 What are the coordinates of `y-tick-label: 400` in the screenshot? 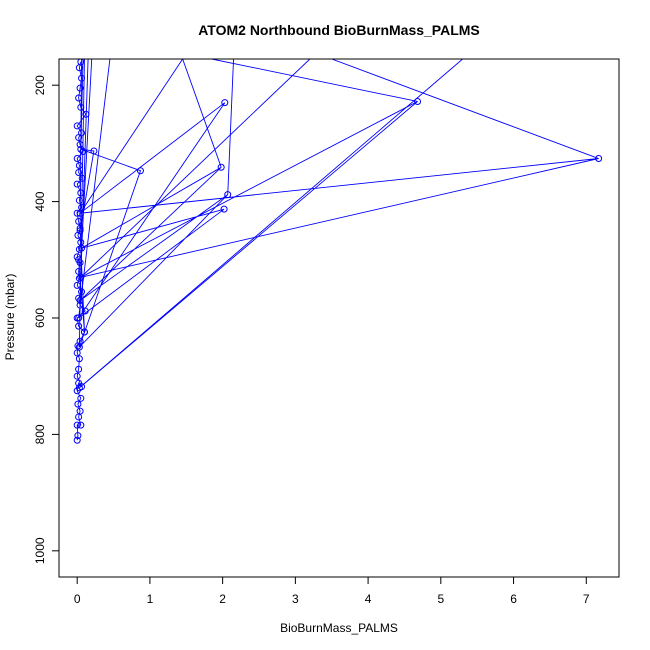 It's located at (40, 201).